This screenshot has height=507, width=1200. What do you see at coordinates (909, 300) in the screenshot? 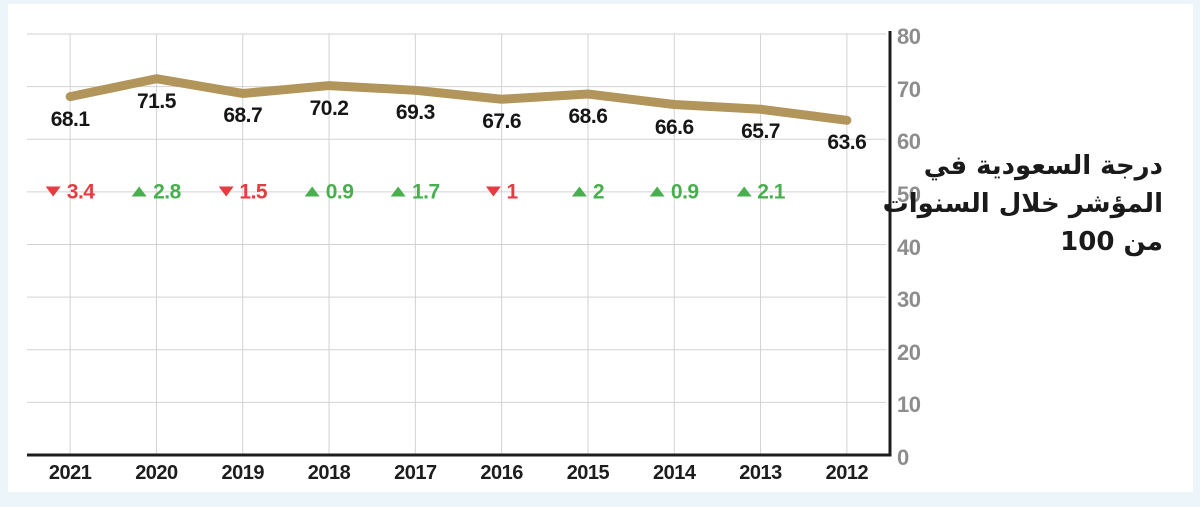
I see `y-axis-tick-label: 30` at bounding box center [909, 300].